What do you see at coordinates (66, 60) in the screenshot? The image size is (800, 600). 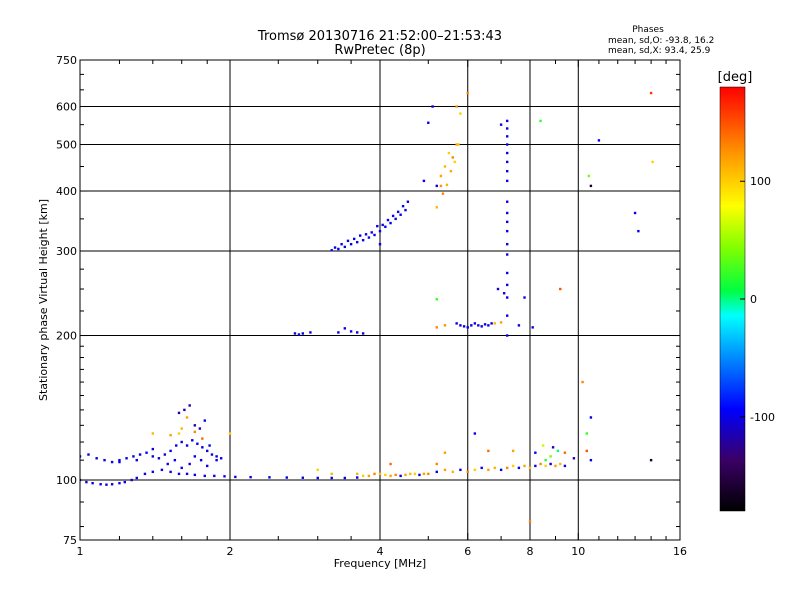 I see `y-tick-label: 750` at bounding box center [66, 60].